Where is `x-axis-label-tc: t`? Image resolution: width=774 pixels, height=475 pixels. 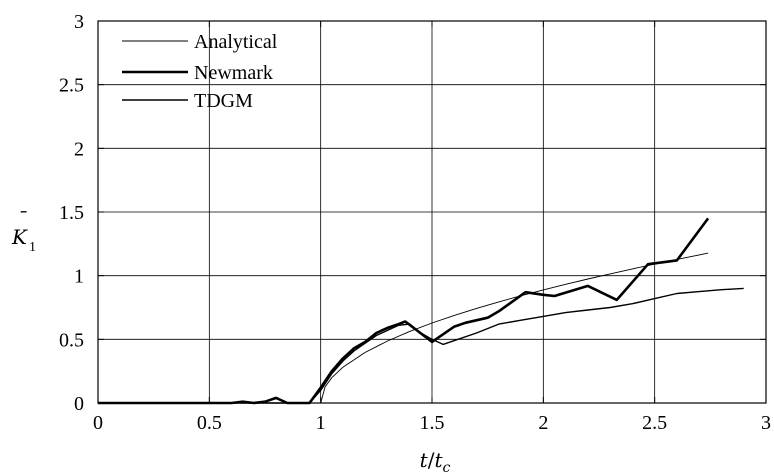
x-axis-label-tc: t is located at coordinates (438, 460).